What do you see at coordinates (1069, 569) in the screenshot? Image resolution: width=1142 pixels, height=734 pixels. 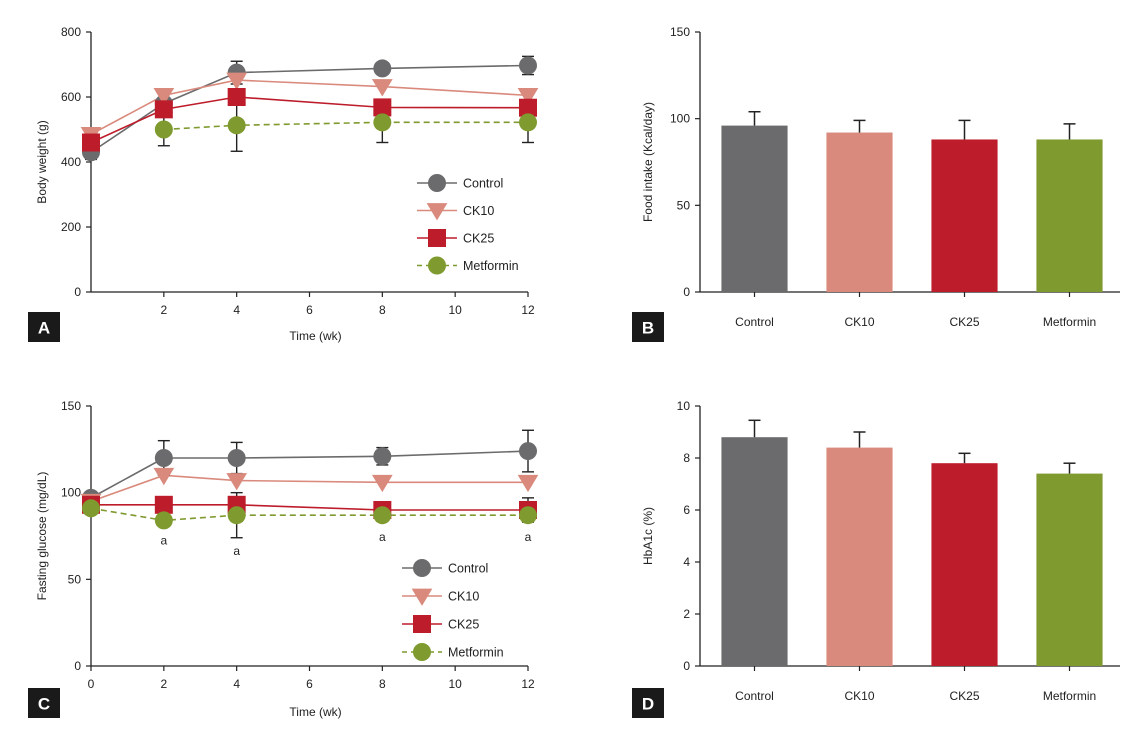 I see `bar-metformin` at bounding box center [1069, 569].